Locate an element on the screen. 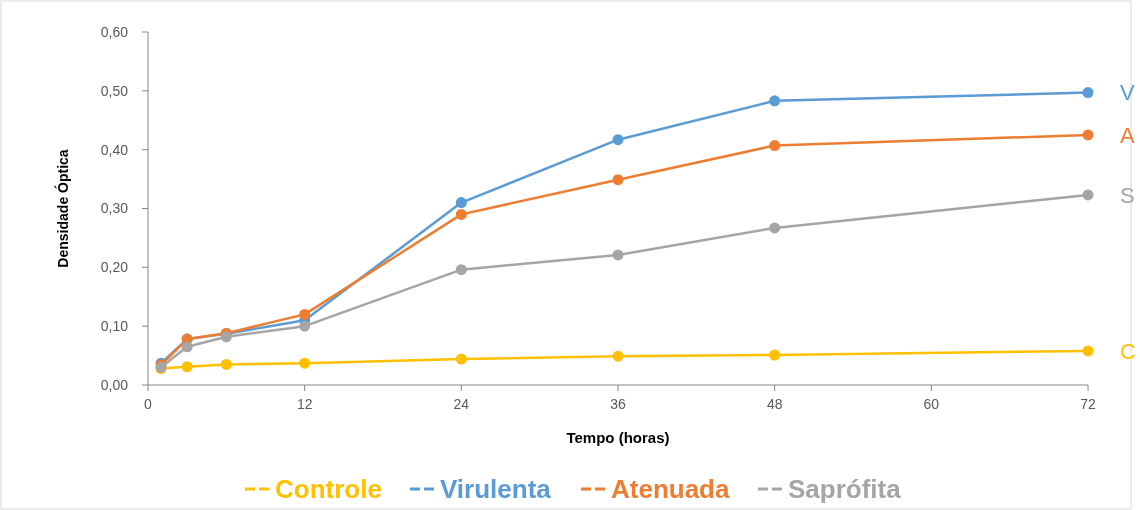 Image resolution: width=1140 pixels, height=510 pixels. x-tick-label: 60 is located at coordinates (931, 404).